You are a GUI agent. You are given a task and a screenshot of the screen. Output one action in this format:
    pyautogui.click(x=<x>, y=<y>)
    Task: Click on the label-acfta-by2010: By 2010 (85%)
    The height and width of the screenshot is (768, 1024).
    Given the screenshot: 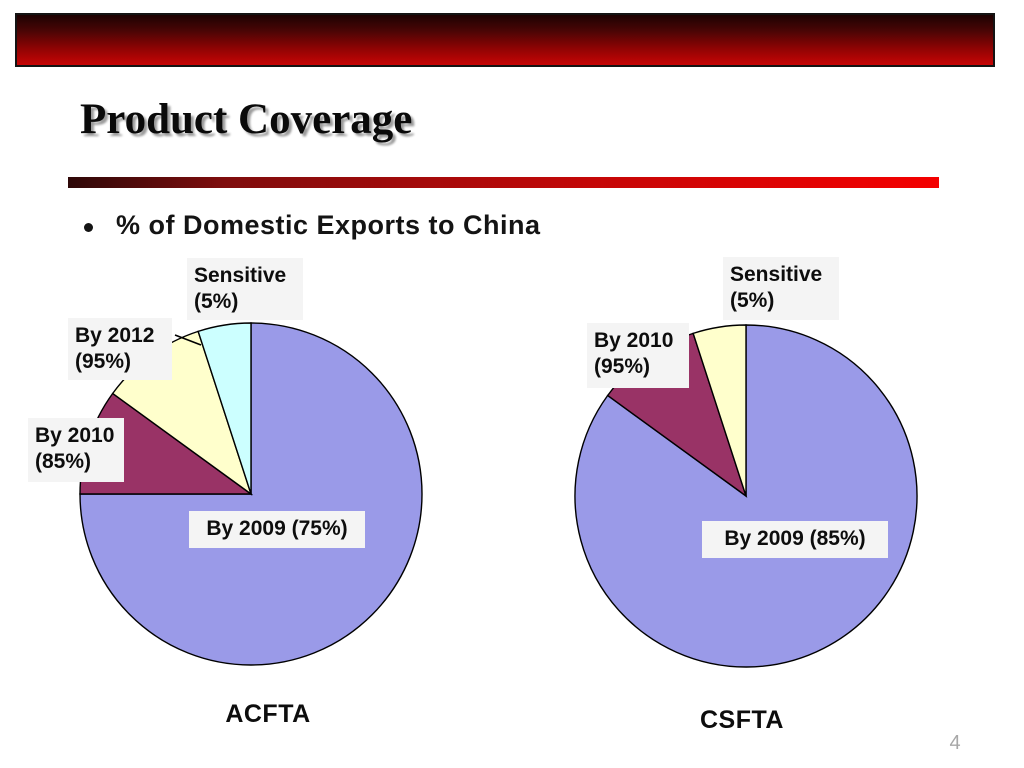 What is the action you would take?
    pyautogui.click(x=76, y=450)
    